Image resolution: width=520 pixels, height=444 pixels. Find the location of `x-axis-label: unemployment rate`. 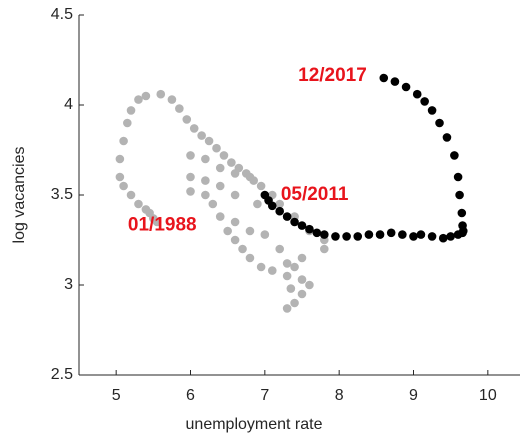

x-axis-label: unemployment rate is located at coordinates (254, 424).